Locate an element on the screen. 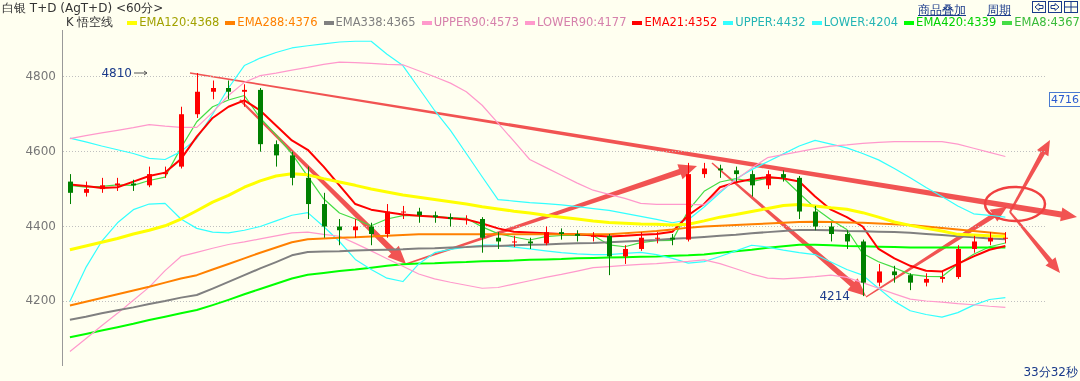 The image size is (1080, 381). text: 商品叠加 is located at coordinates (942, 9).